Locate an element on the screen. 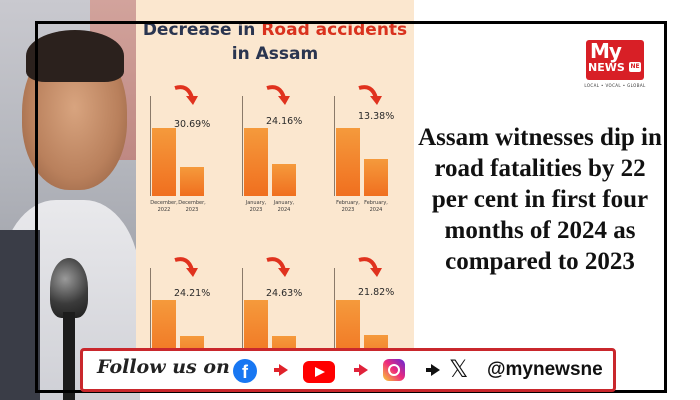  decrease-percent: 24.16% is located at coordinates (284, 121).